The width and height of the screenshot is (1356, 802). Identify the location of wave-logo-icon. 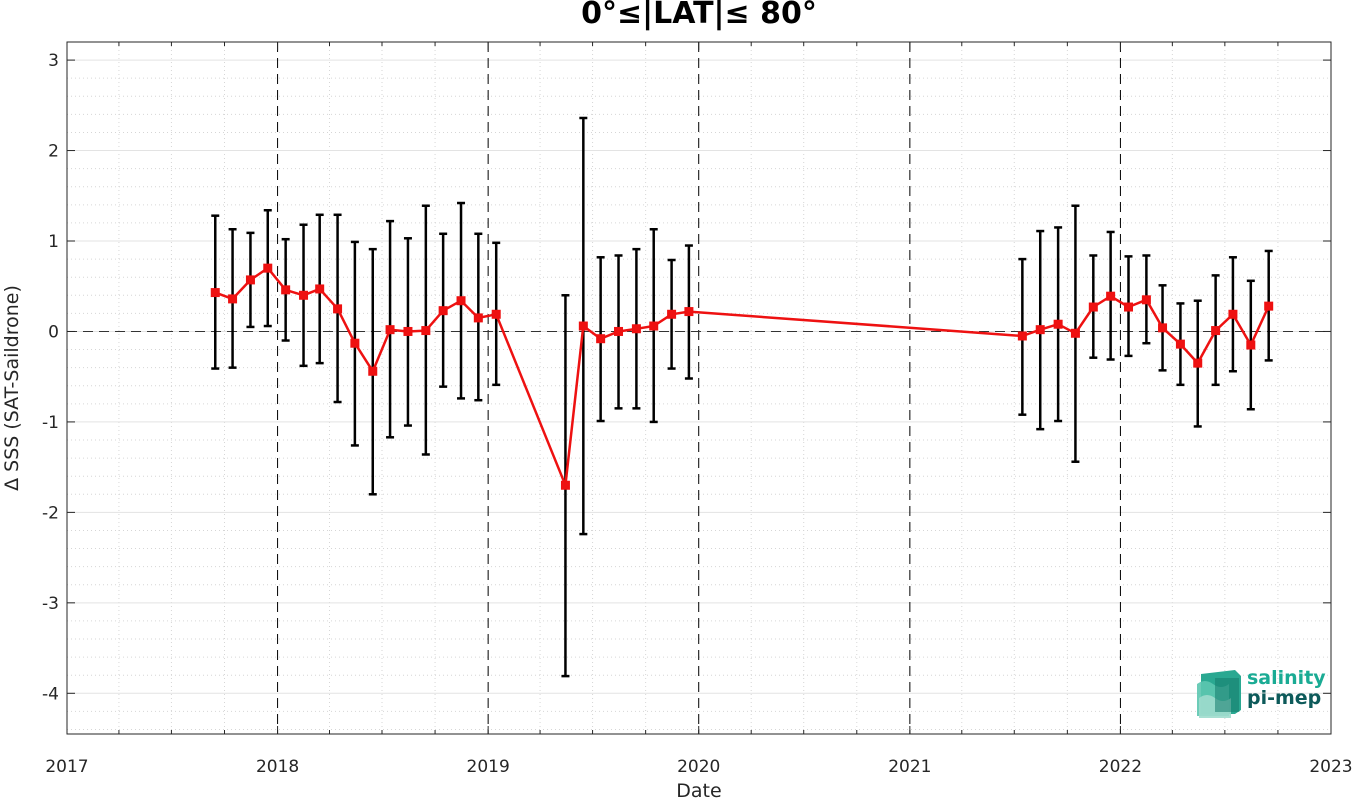
(1219, 694).